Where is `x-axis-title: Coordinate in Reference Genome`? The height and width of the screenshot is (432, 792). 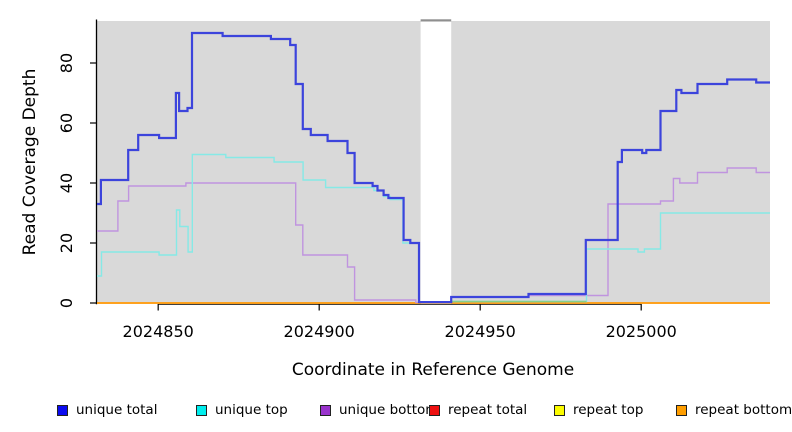 x-axis-title: Coordinate in Reference Genome is located at coordinates (433, 370).